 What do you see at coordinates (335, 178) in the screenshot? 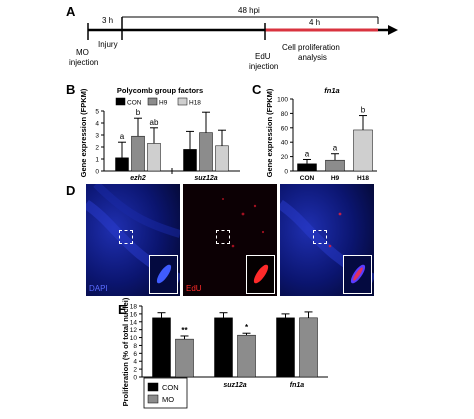
I see `category-label-h9: H9` at bounding box center [335, 178].